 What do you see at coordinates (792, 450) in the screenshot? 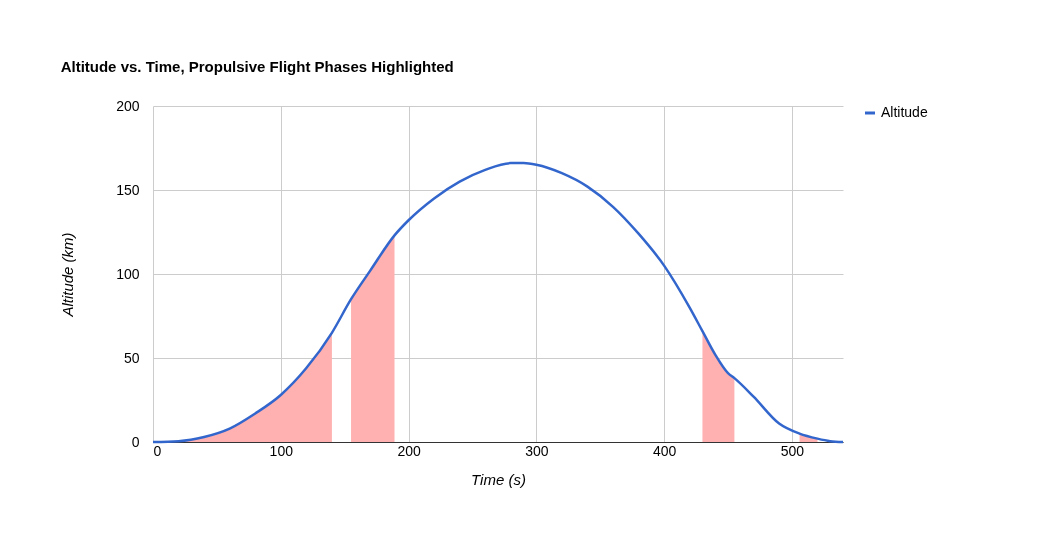
I see `x-tick-label: 500` at bounding box center [792, 450].